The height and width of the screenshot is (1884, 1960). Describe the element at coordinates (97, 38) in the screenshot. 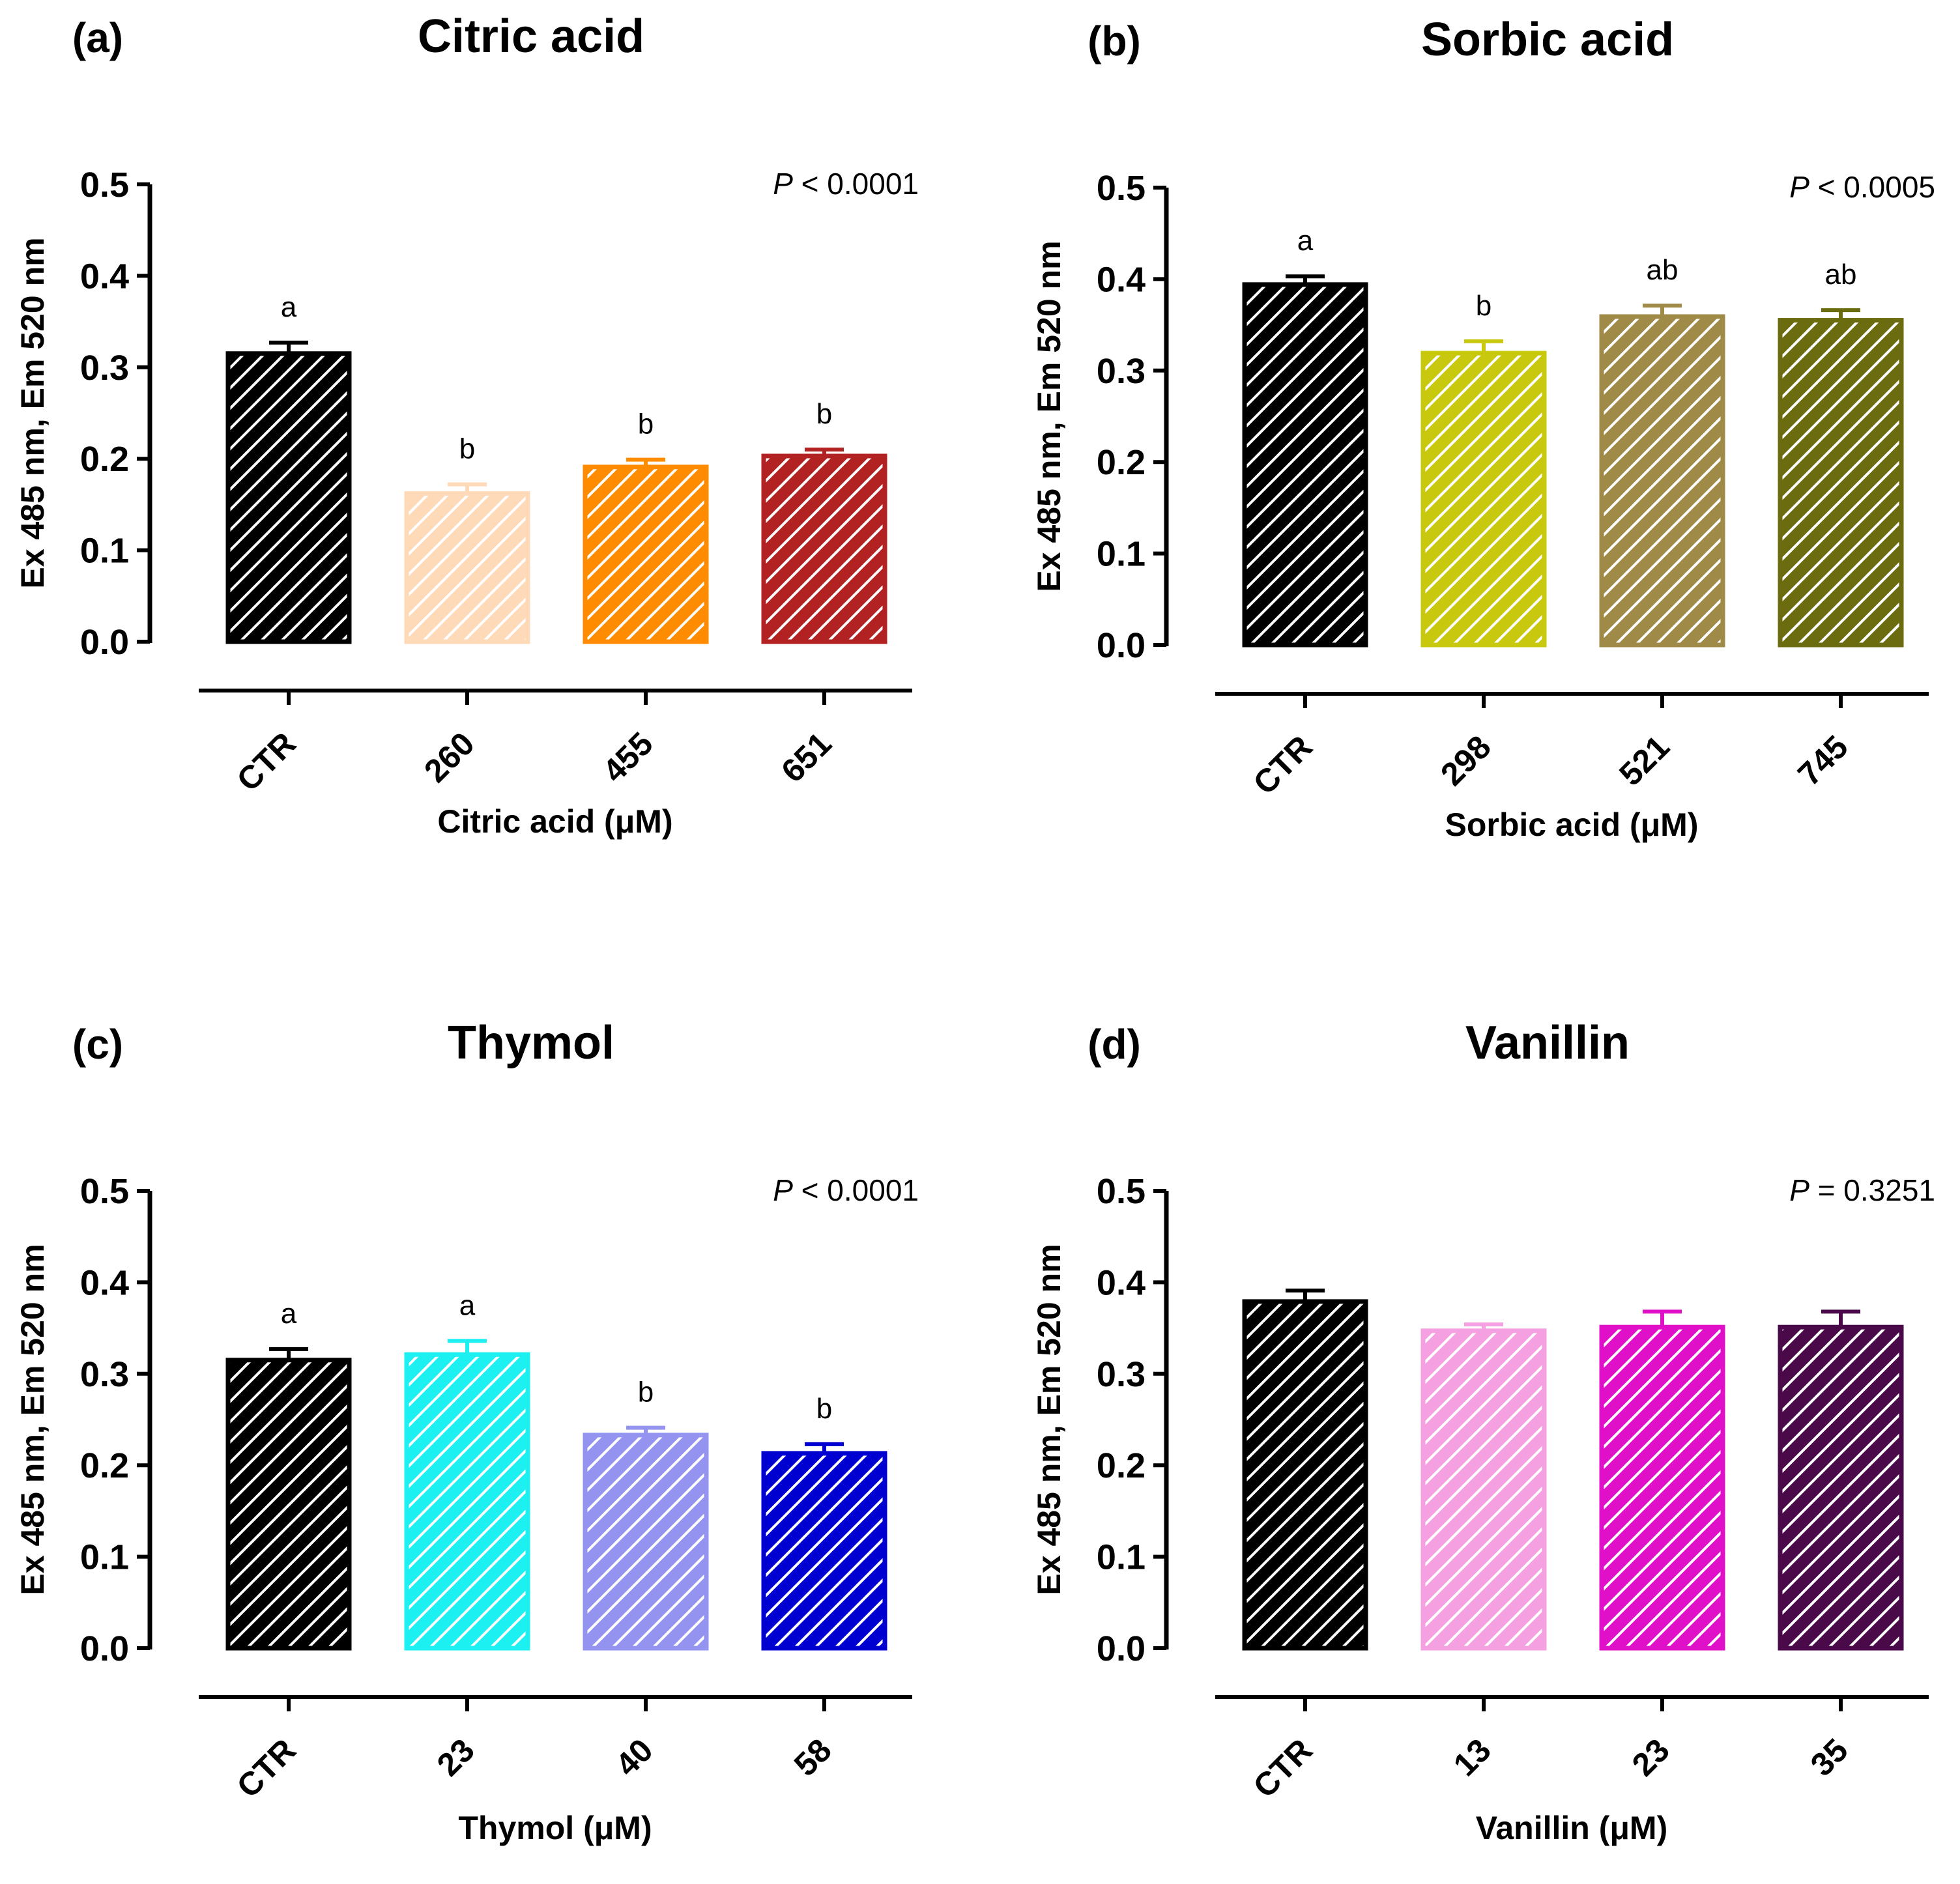

I see `panel-label: (a)` at that location.